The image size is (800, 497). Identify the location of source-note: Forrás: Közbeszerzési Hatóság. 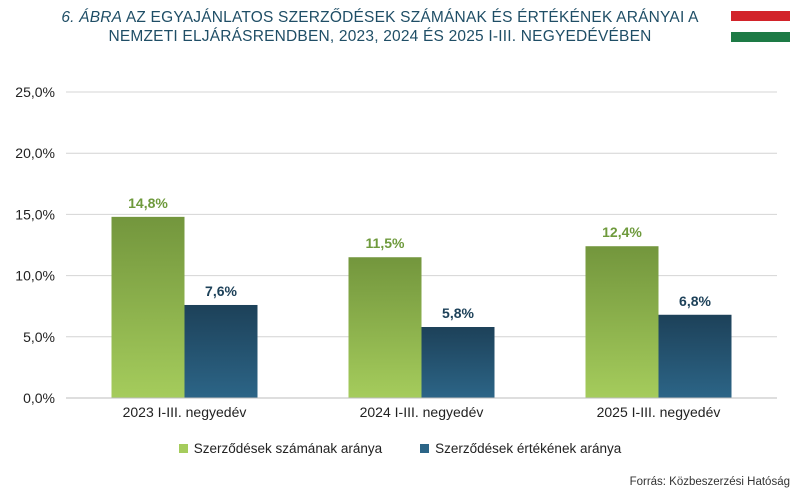
(709, 482).